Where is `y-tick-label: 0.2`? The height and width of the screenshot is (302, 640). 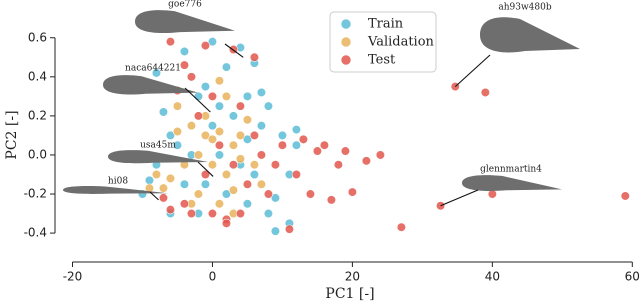
y-tick-label: 0.2 is located at coordinates (37, 115).